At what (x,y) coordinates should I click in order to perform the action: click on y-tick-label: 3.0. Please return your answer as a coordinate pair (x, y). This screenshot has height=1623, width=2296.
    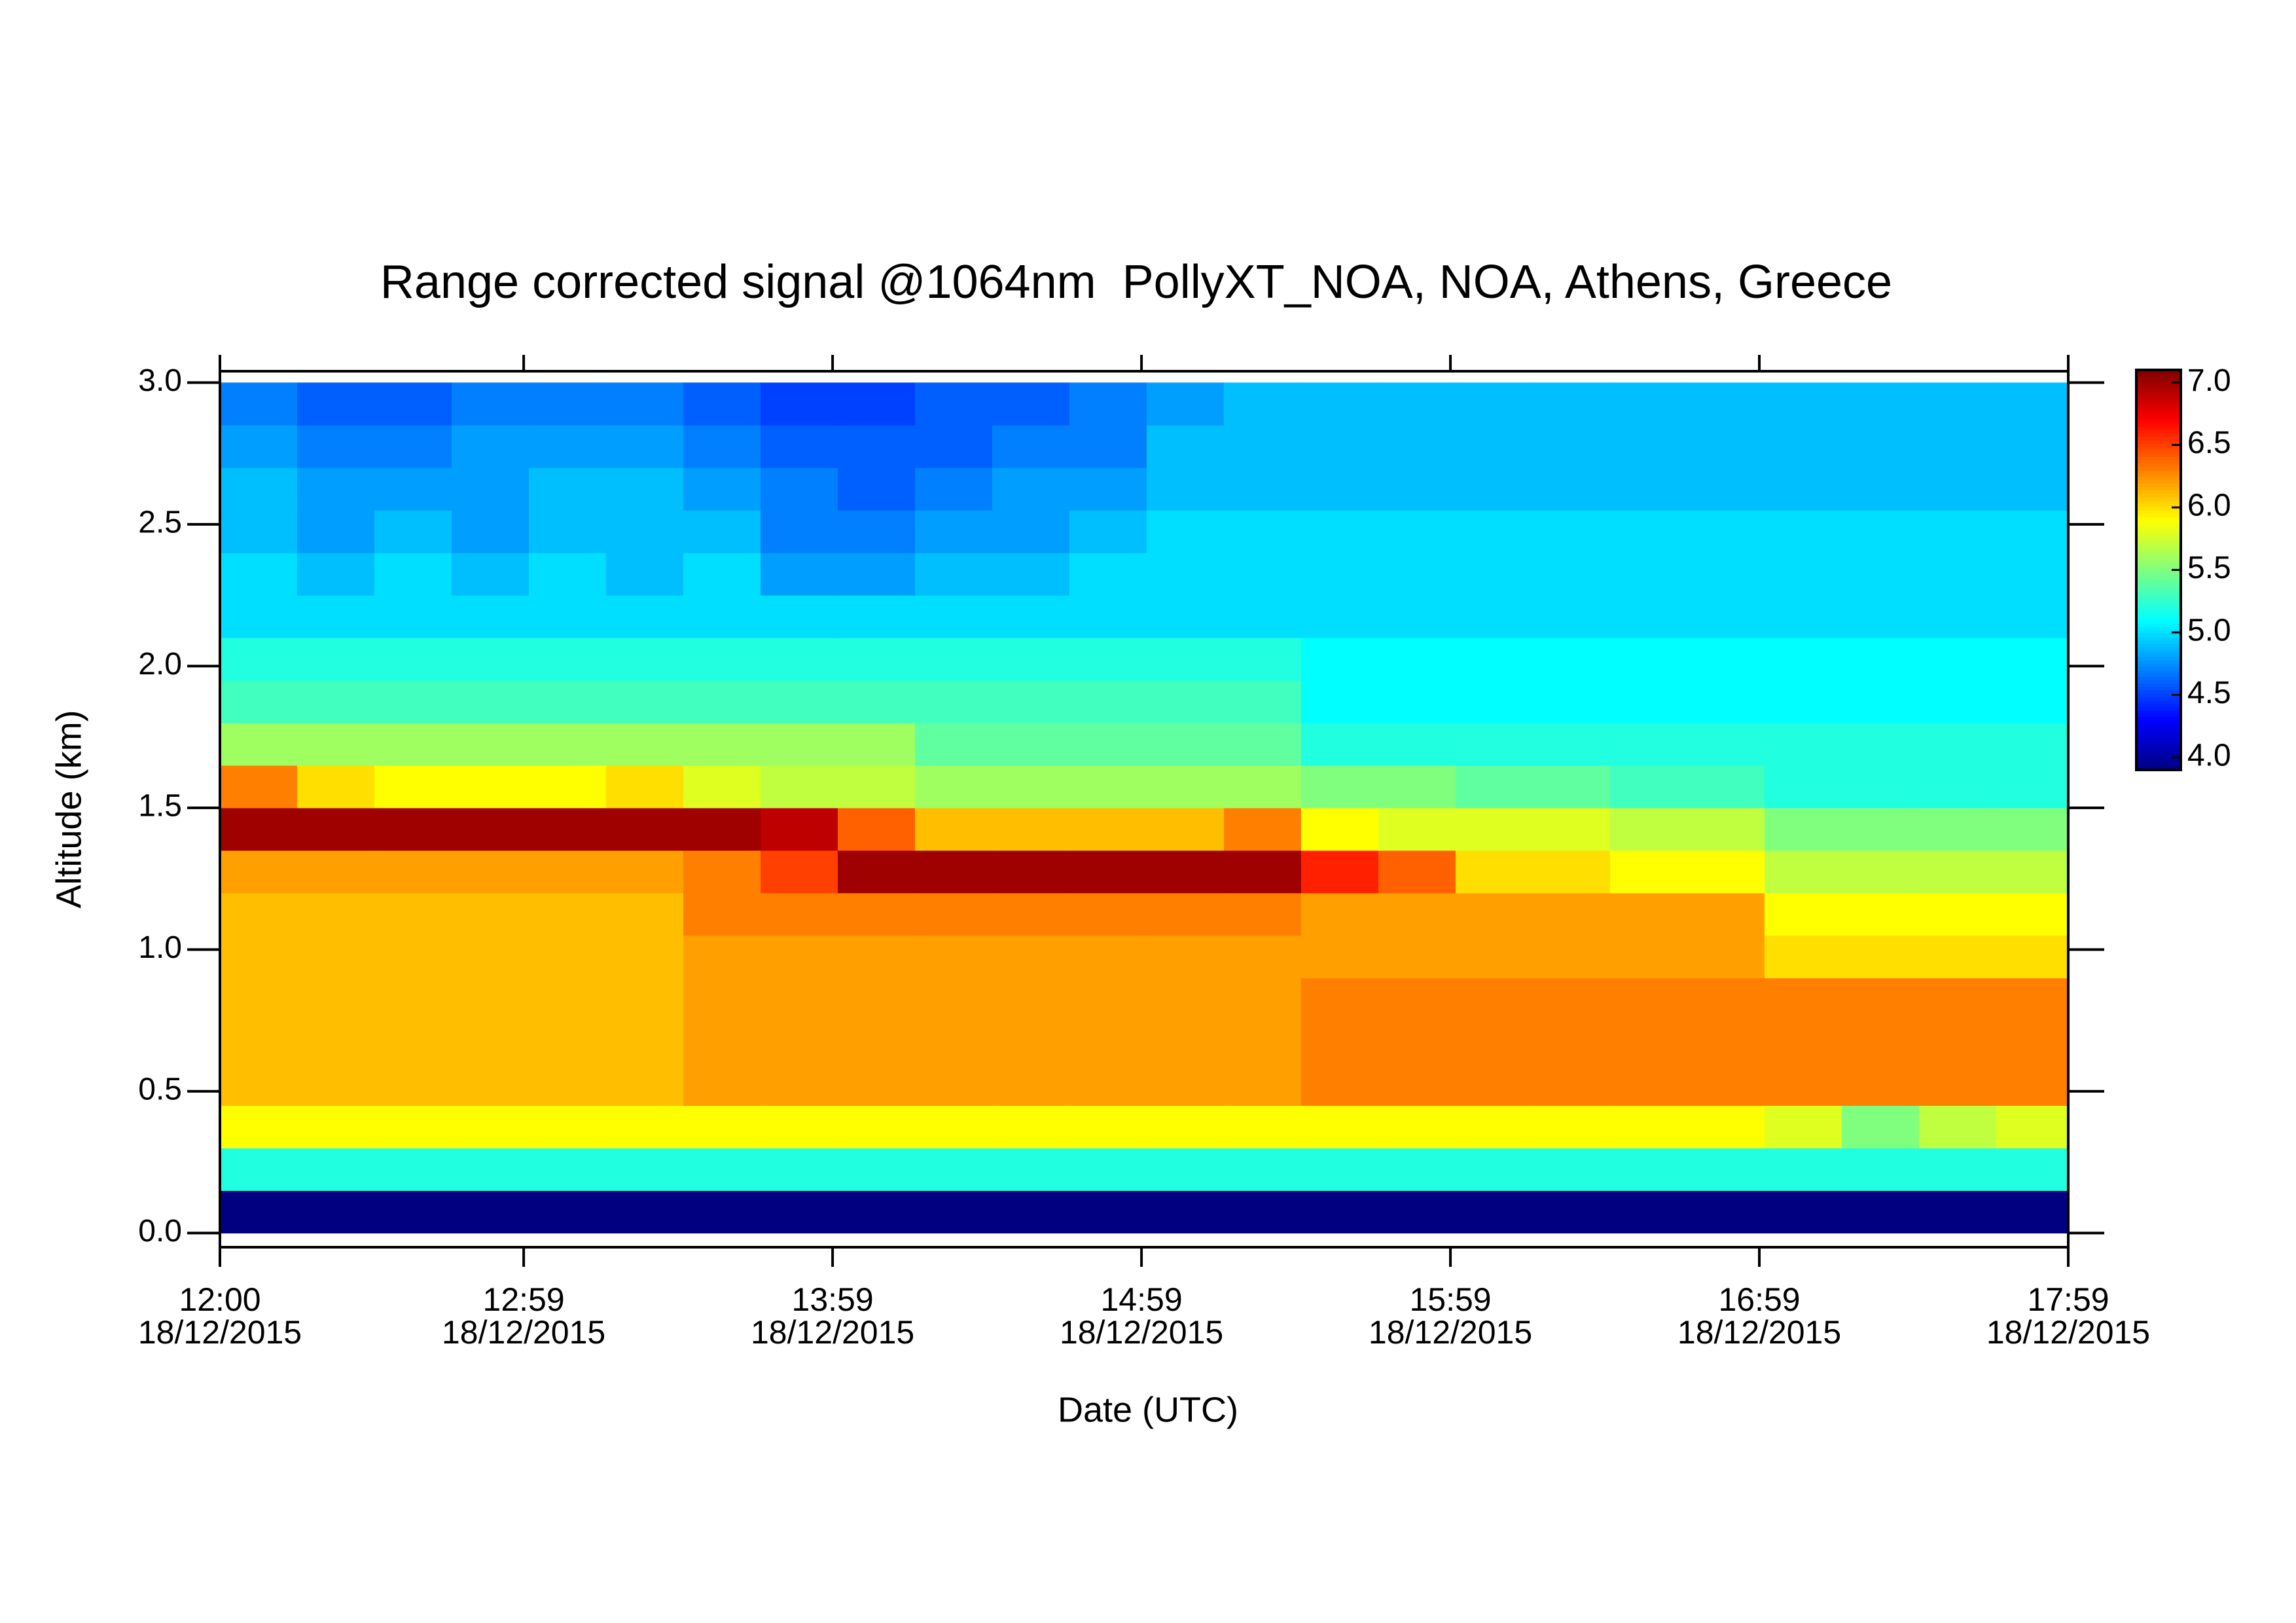
    Looking at the image, I should click on (160, 380).